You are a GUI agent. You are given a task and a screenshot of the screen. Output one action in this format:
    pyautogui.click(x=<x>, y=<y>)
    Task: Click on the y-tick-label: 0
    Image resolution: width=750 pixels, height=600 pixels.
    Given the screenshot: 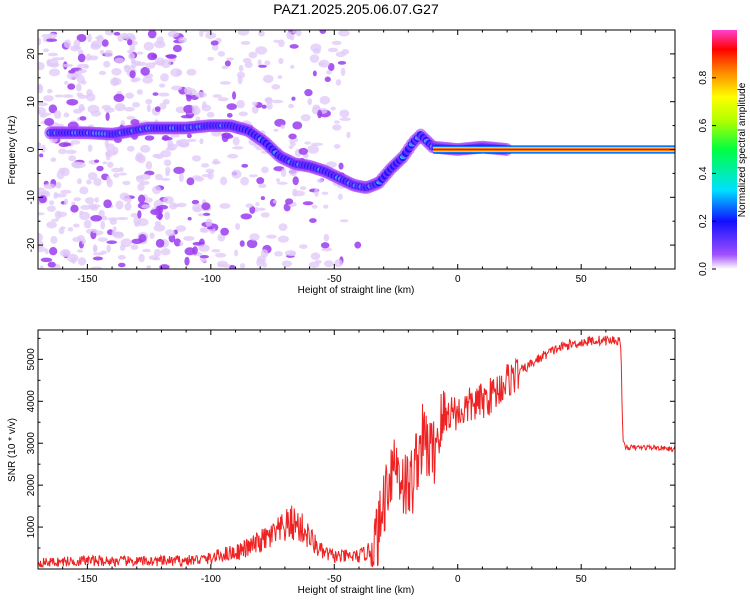 What is the action you would take?
    pyautogui.click(x=31, y=149)
    